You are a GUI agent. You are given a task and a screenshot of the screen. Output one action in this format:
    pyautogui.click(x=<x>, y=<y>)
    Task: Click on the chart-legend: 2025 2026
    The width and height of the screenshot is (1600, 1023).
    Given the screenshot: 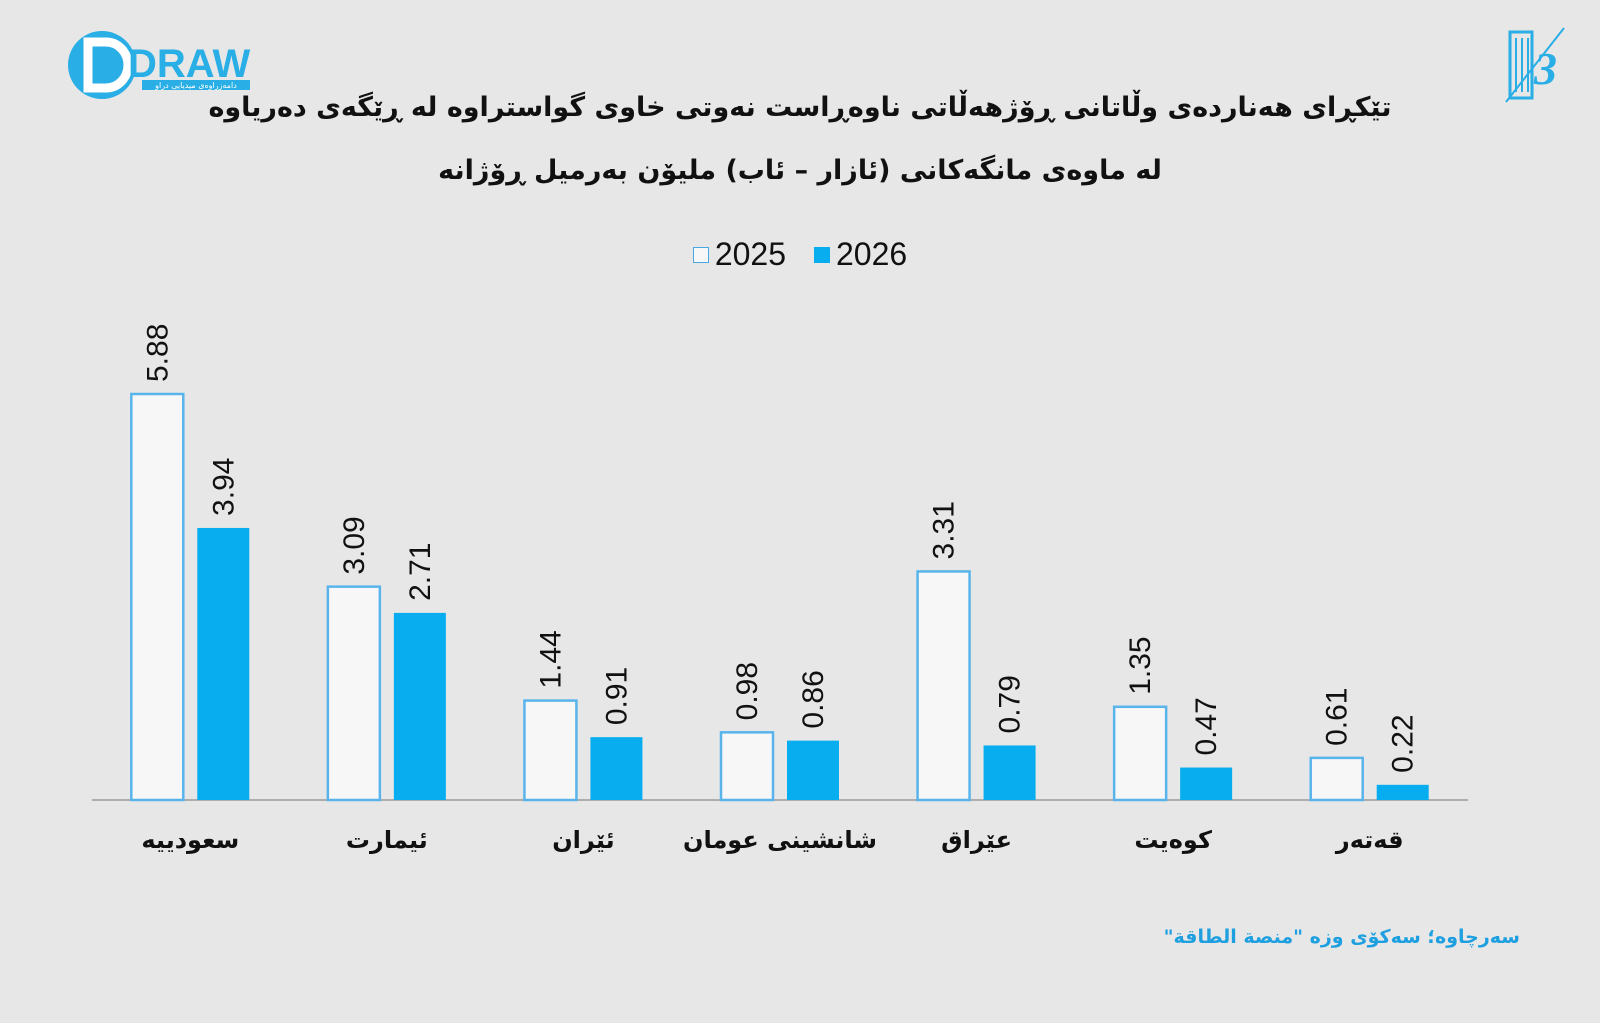 What is the action you would take?
    pyautogui.click(x=800, y=254)
    